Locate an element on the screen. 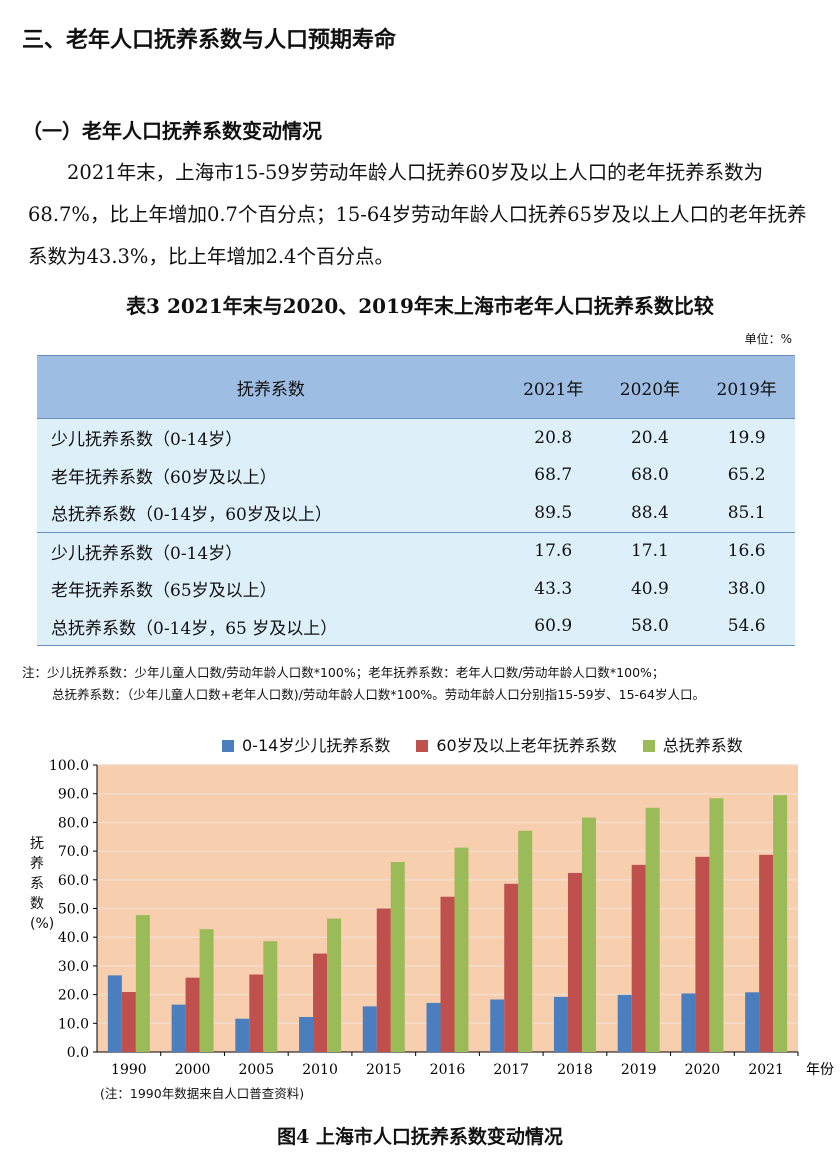  table-cell: 43.3 is located at coordinates (553, 589).